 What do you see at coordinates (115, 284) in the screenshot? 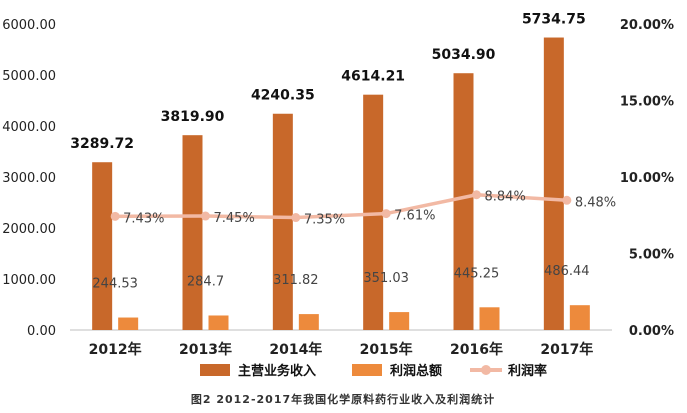
I see `profit-data-label: 244.53` at bounding box center [115, 284].